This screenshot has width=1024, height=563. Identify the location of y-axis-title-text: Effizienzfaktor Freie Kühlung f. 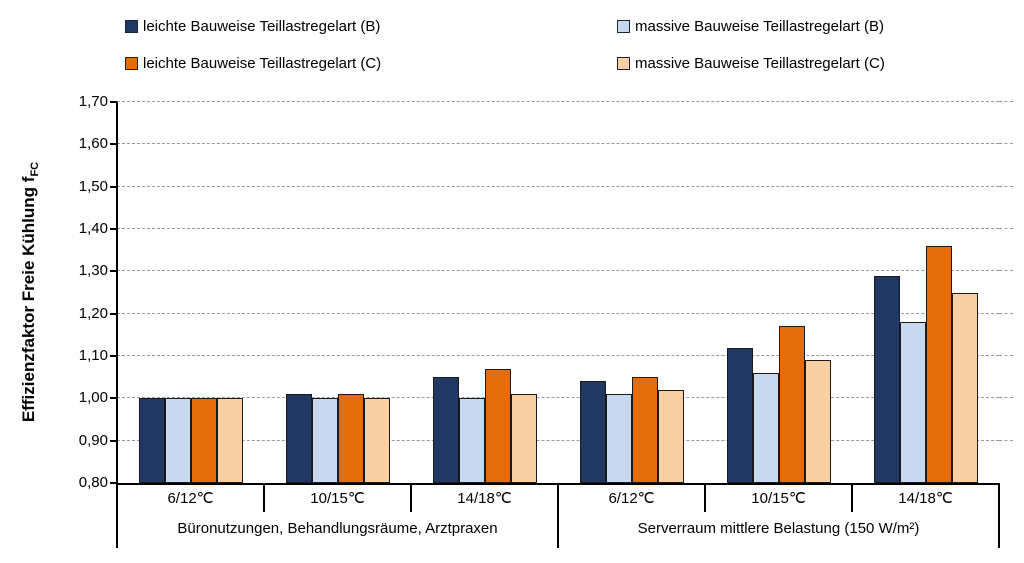
(28, 299).